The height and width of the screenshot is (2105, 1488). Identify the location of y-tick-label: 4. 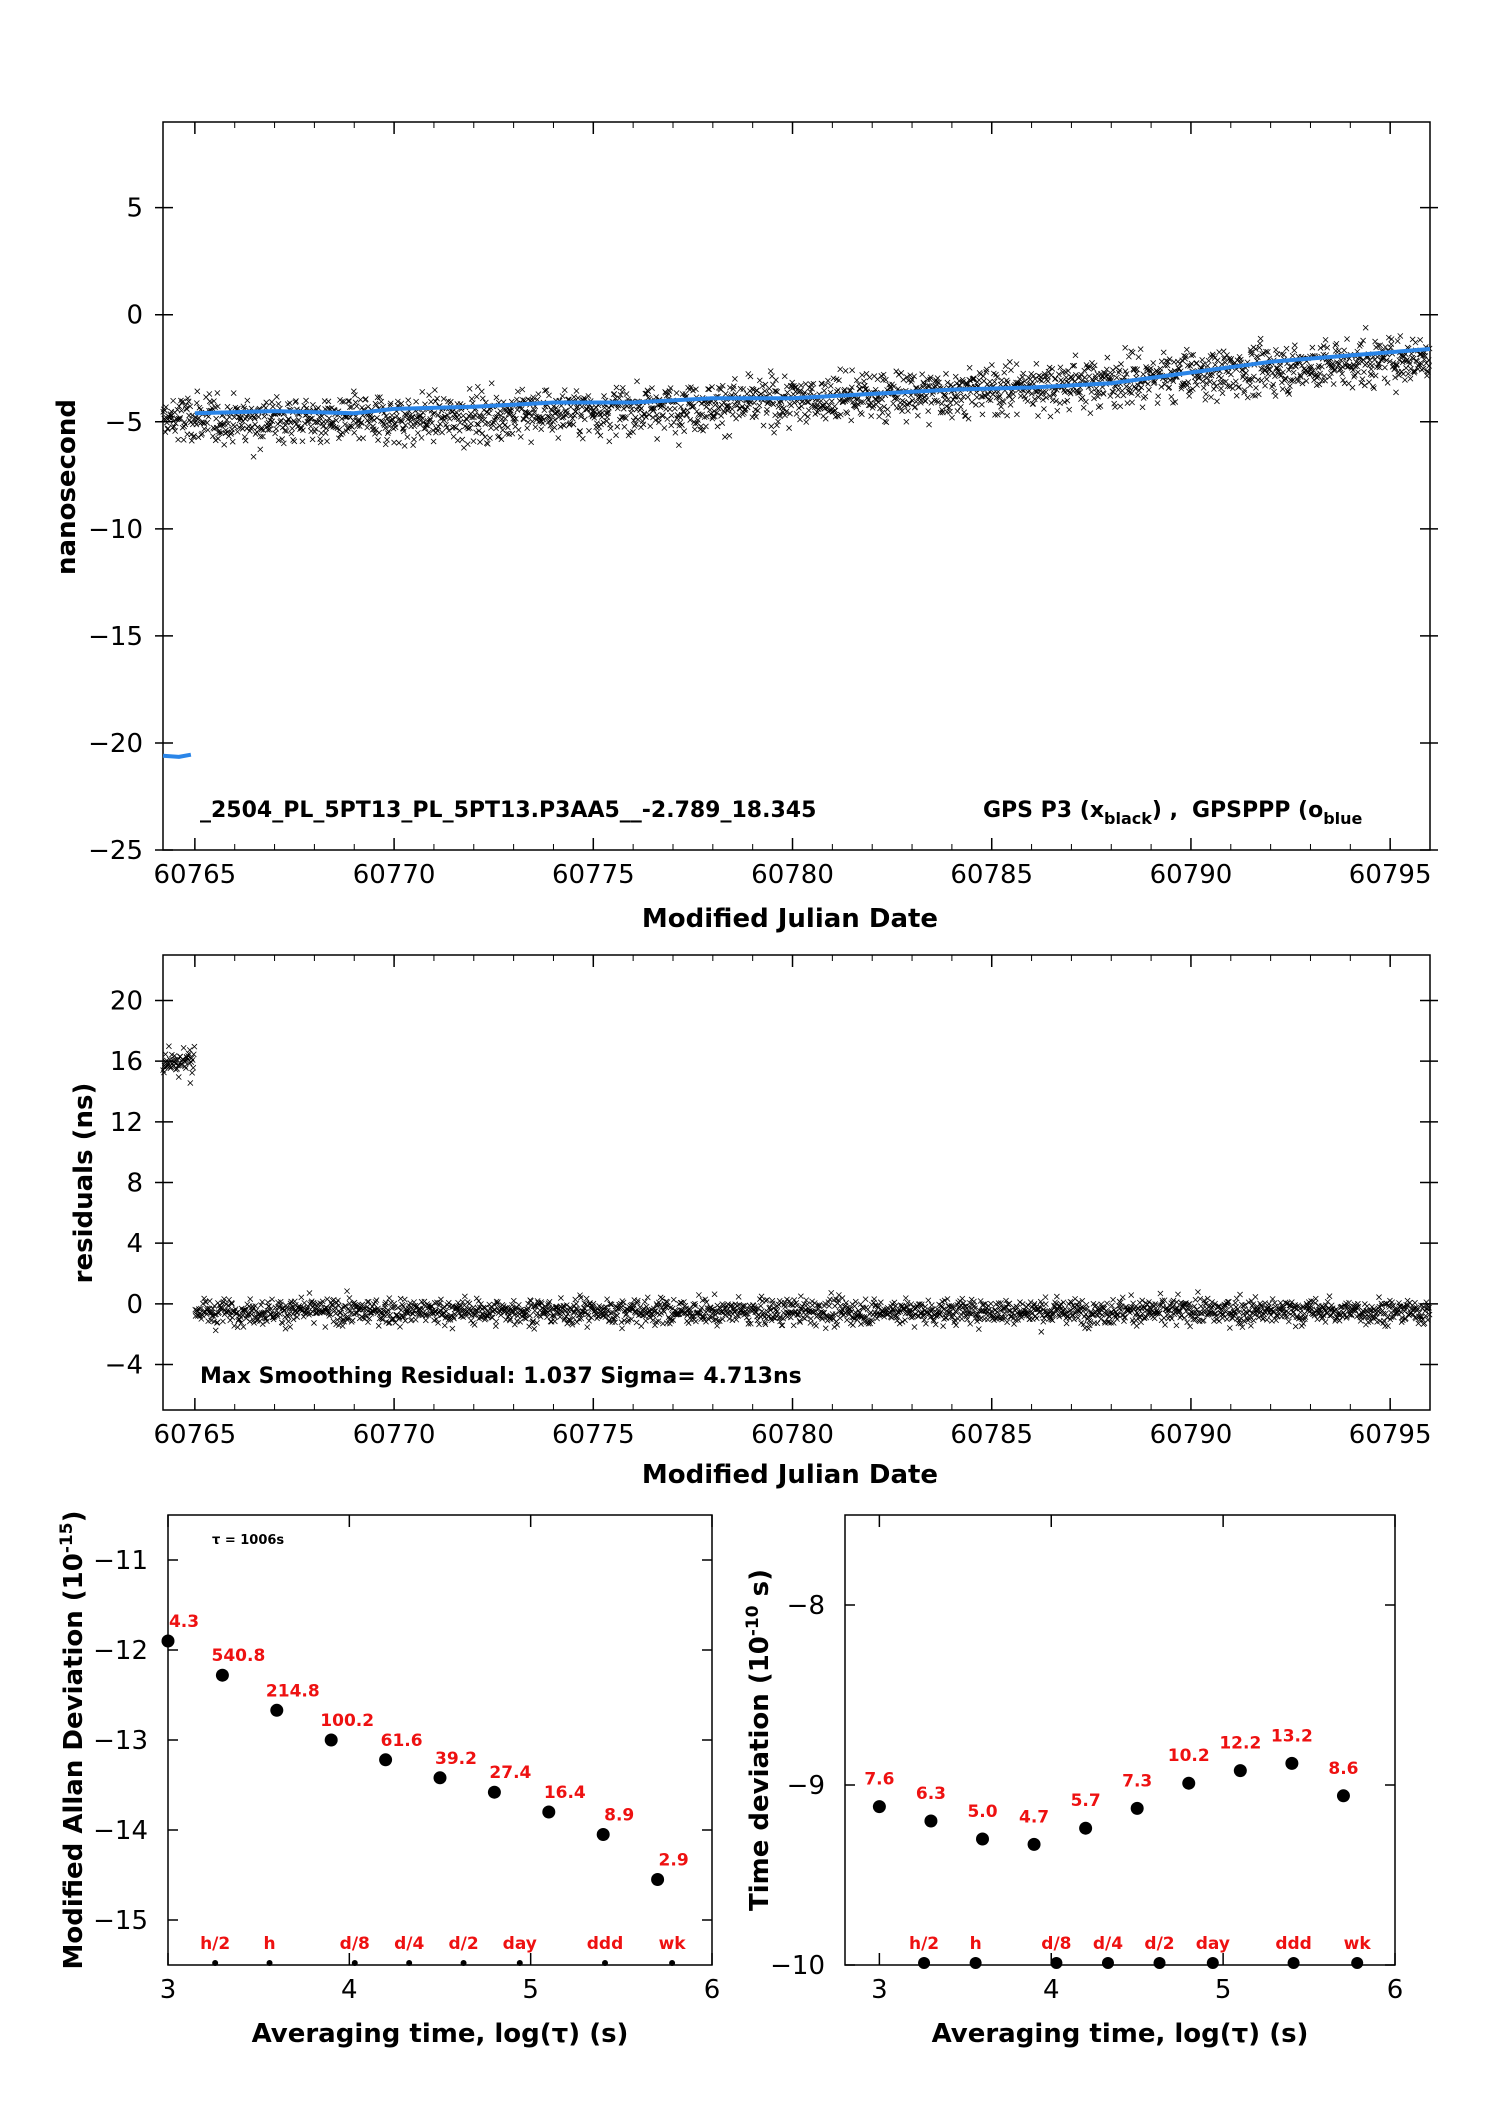
(134, 1244).